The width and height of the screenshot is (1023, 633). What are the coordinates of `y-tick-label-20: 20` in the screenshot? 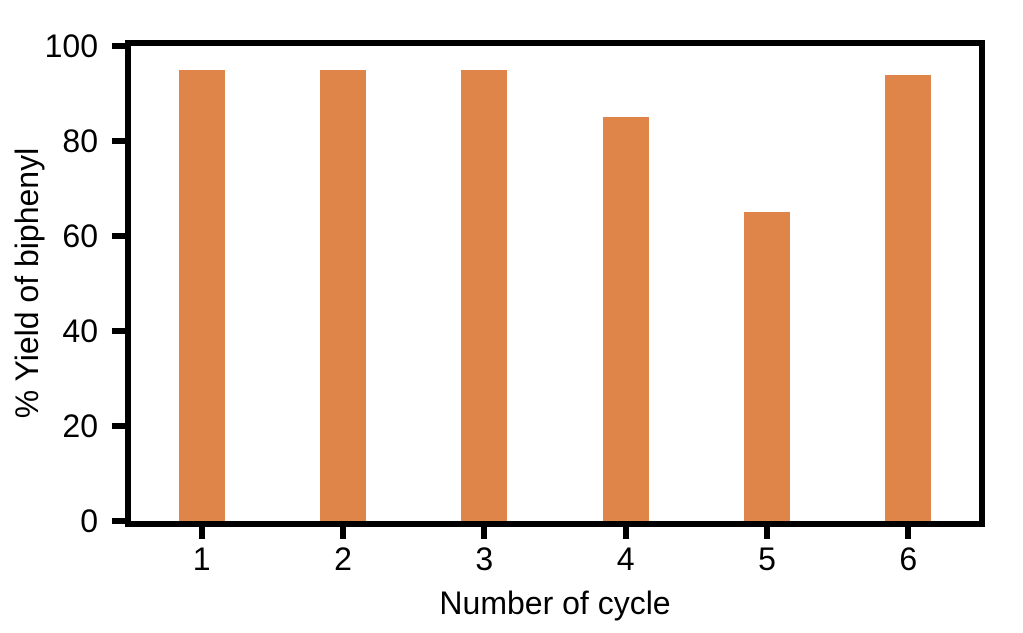 It's located at (80, 426).